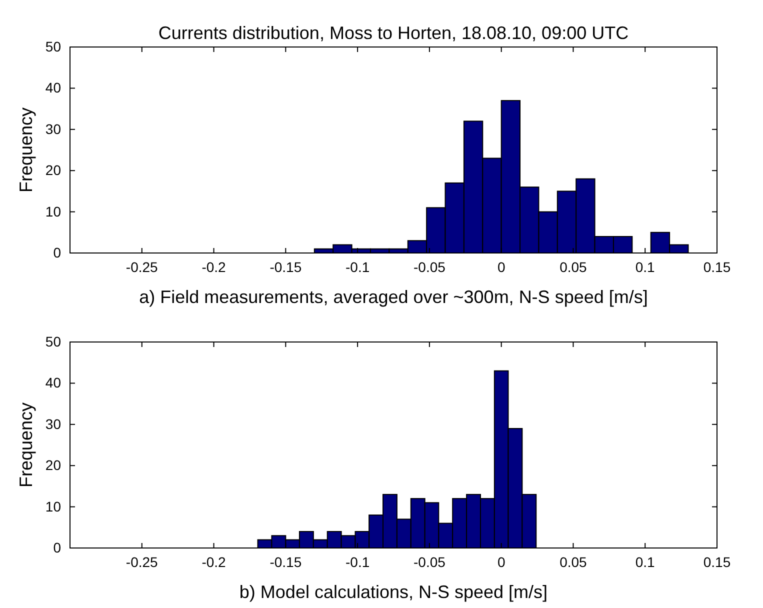 The image size is (763, 608). Describe the element at coordinates (393, 33) in the screenshot. I see `chart-title: Currents distribution, Moss to Horten, 18.08.10, 09:00 UTC` at that location.